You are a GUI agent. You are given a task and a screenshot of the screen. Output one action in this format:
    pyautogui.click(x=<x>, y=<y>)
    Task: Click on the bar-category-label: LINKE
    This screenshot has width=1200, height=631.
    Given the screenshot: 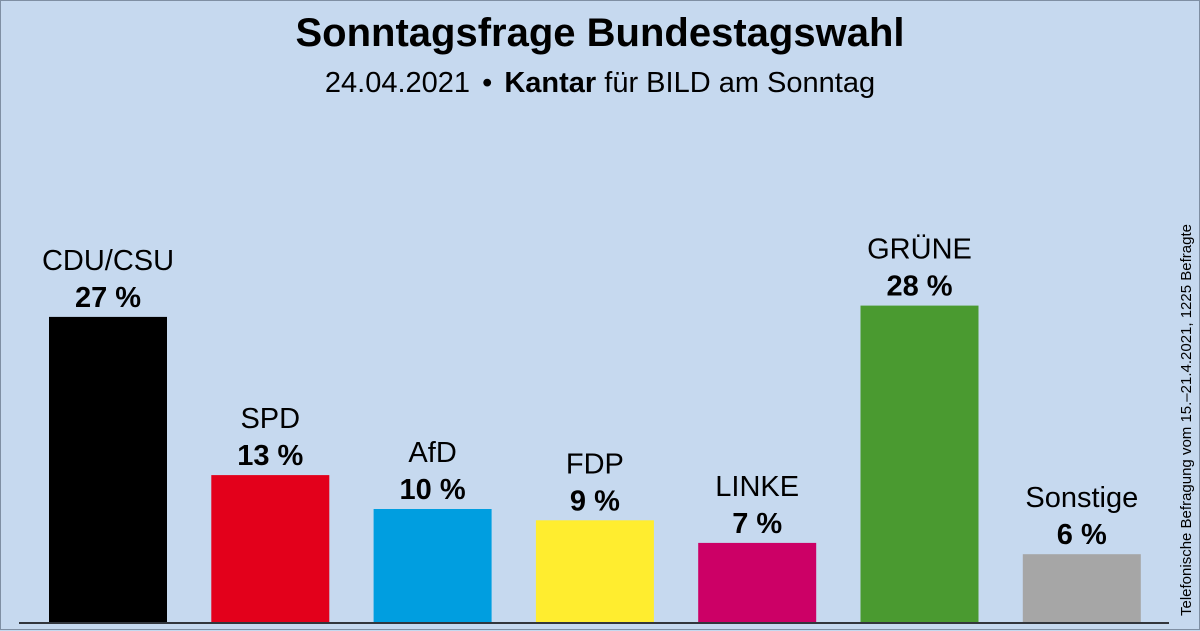 What is the action you would take?
    pyautogui.click(x=757, y=487)
    